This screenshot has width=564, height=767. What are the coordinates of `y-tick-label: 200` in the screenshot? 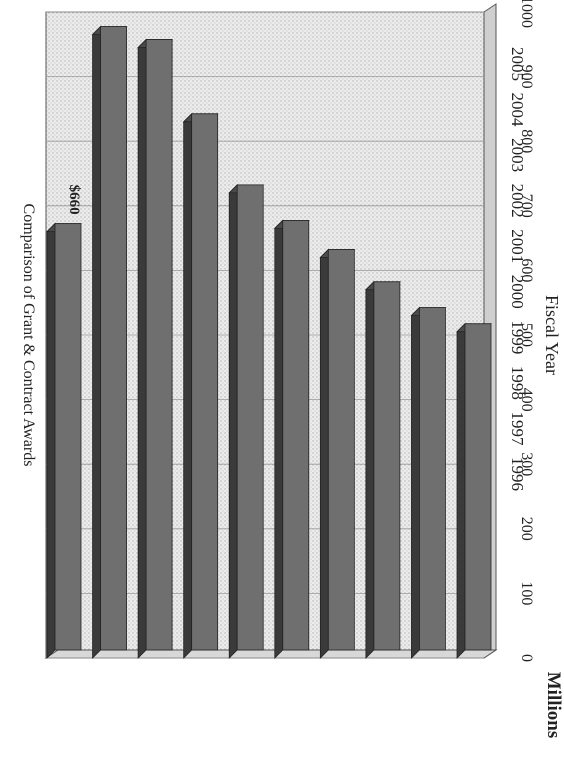 It's located at (526, 529).